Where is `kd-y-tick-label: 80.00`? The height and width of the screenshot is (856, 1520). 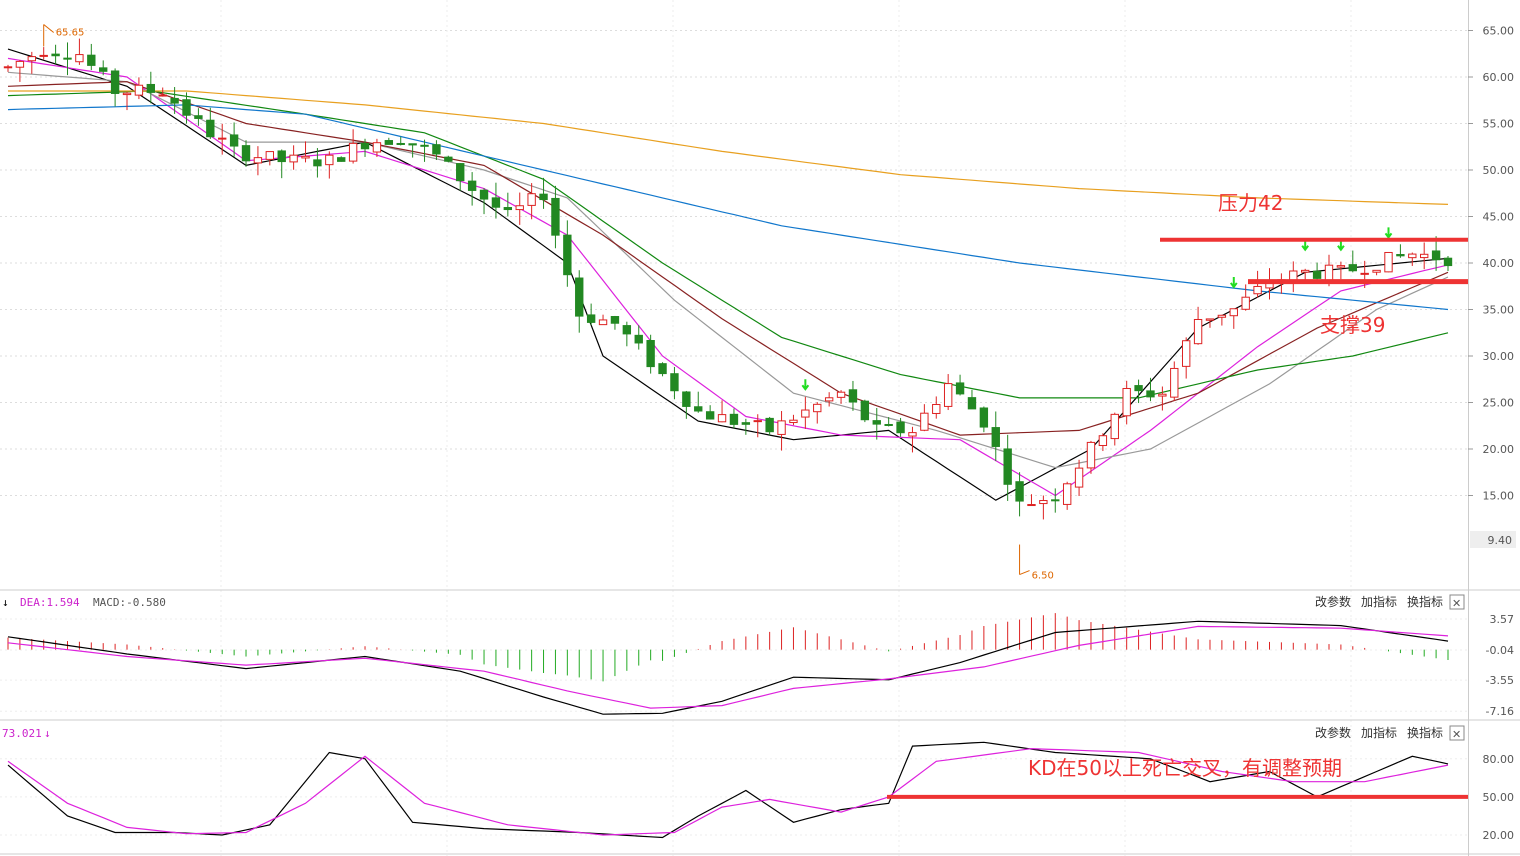 kd-y-tick-label: 80.00 is located at coordinates (1499, 759).